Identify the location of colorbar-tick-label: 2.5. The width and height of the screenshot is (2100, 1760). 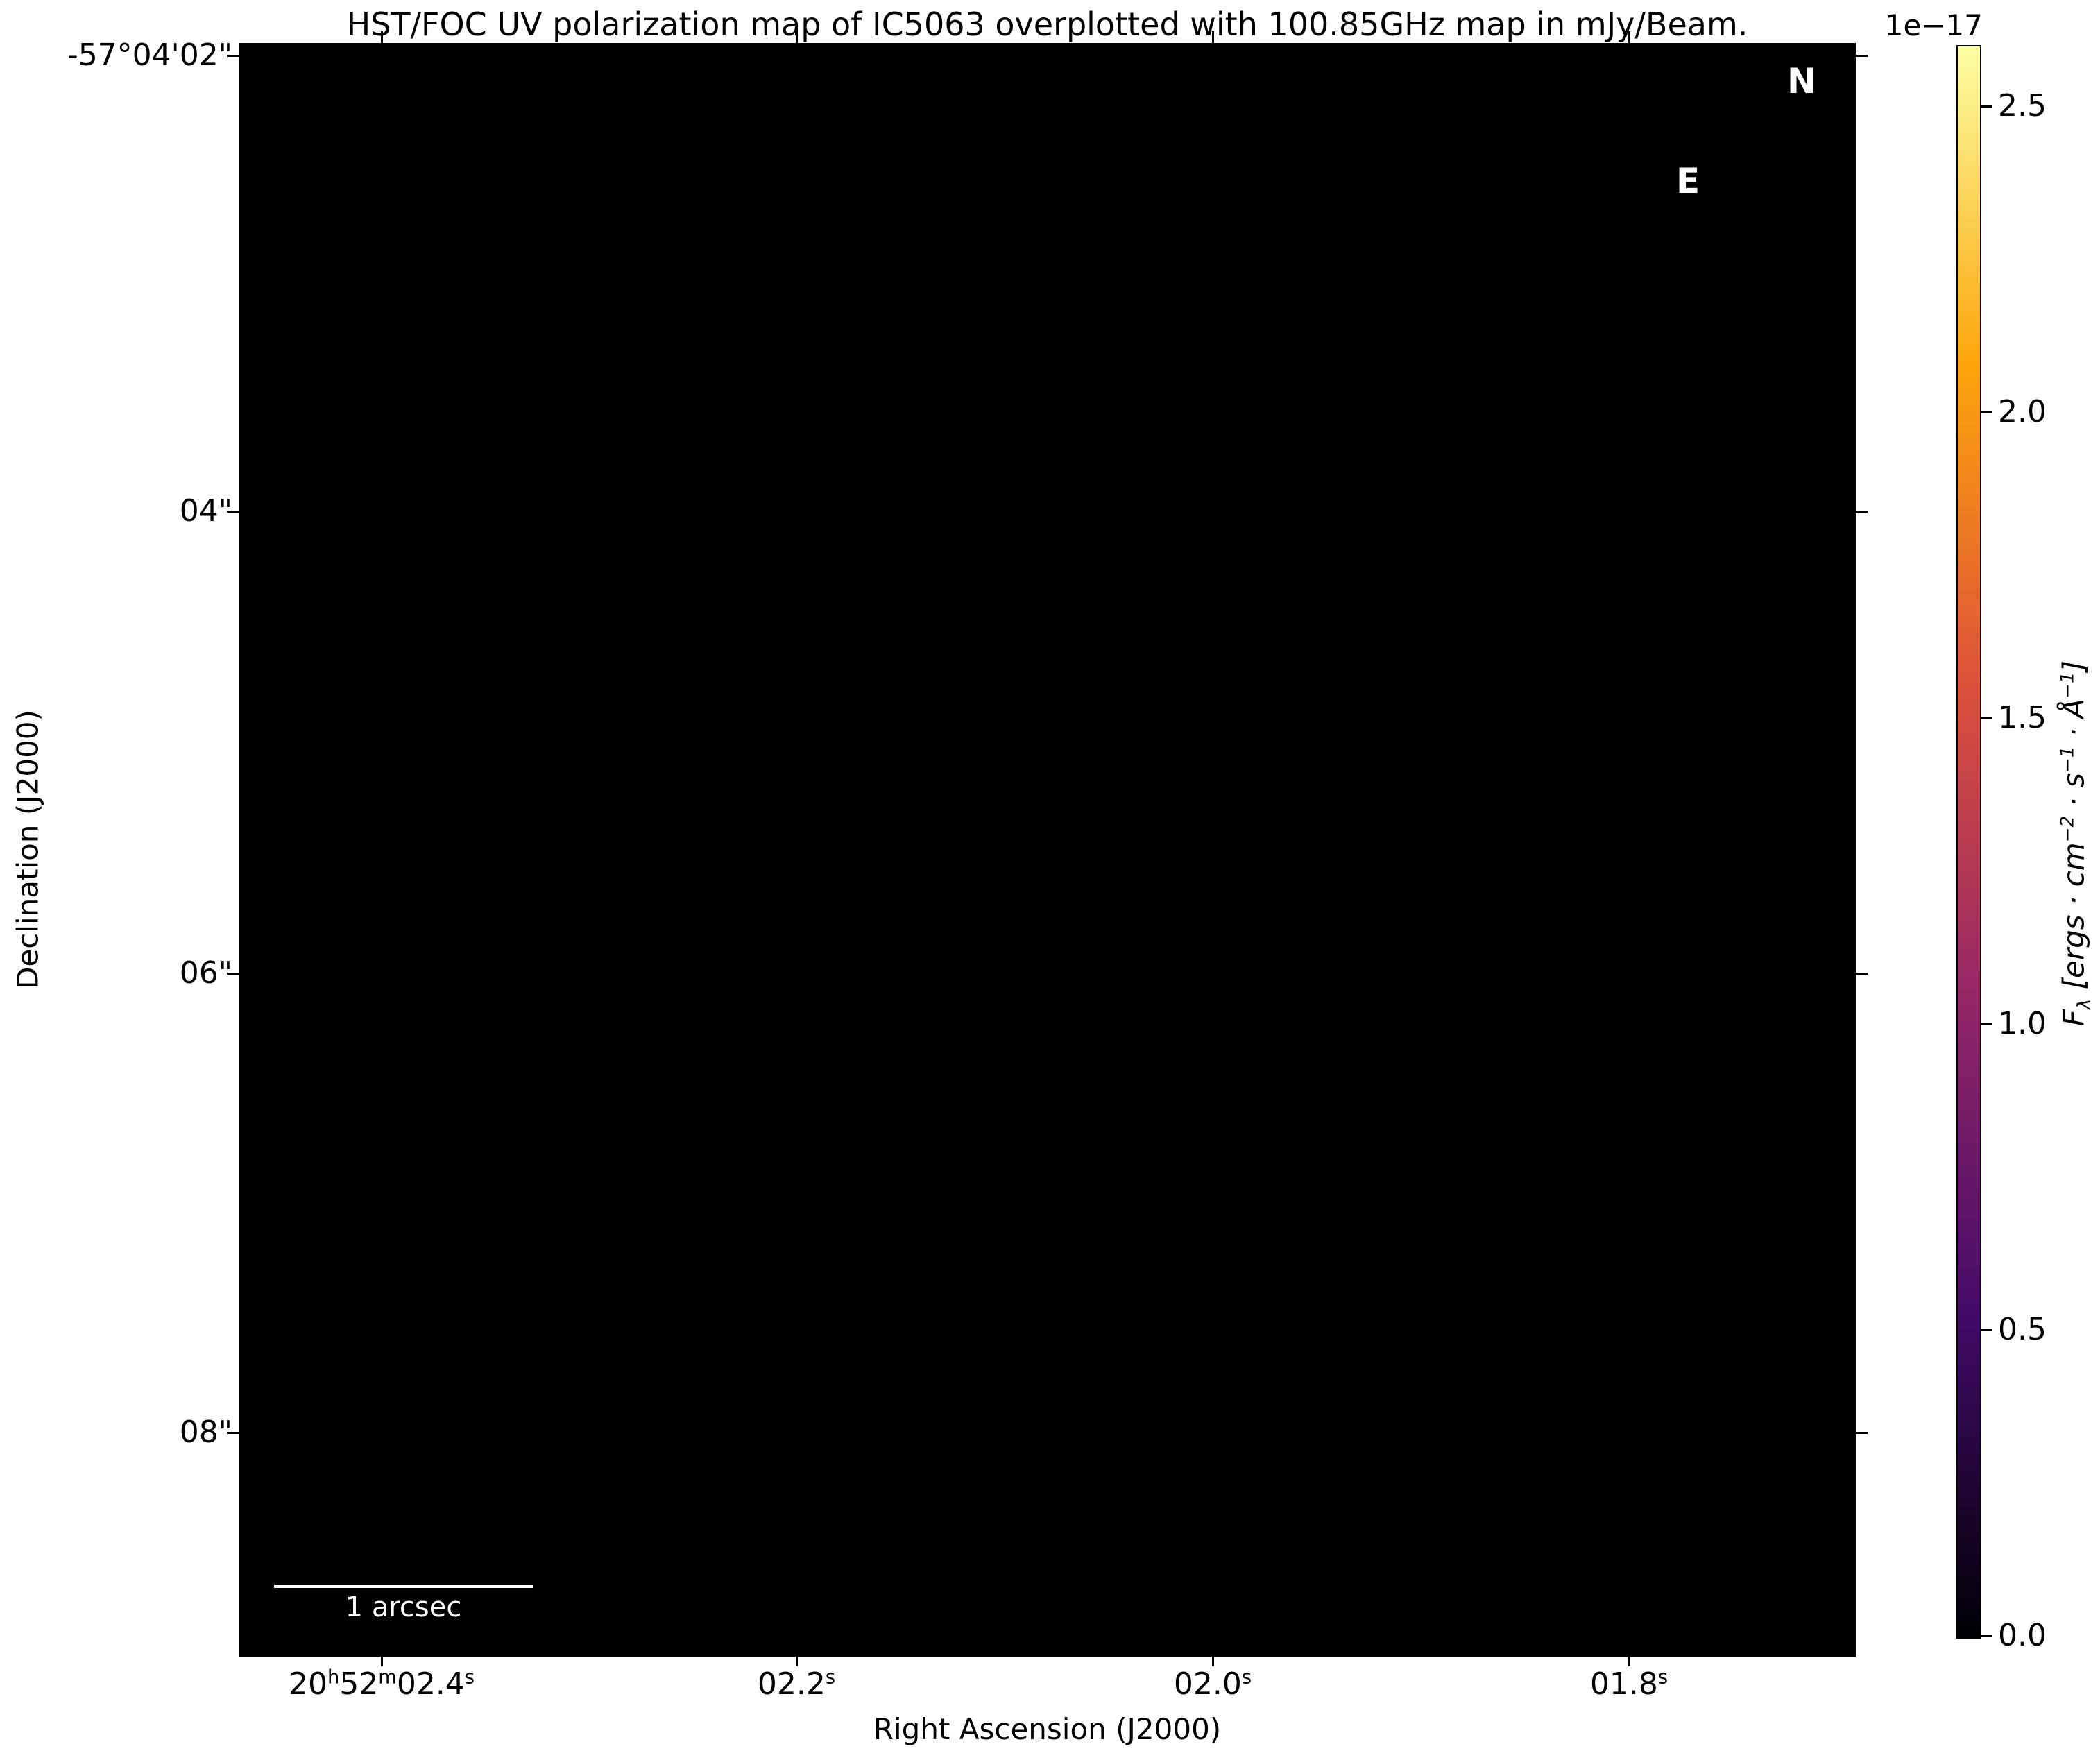
(2023, 106).